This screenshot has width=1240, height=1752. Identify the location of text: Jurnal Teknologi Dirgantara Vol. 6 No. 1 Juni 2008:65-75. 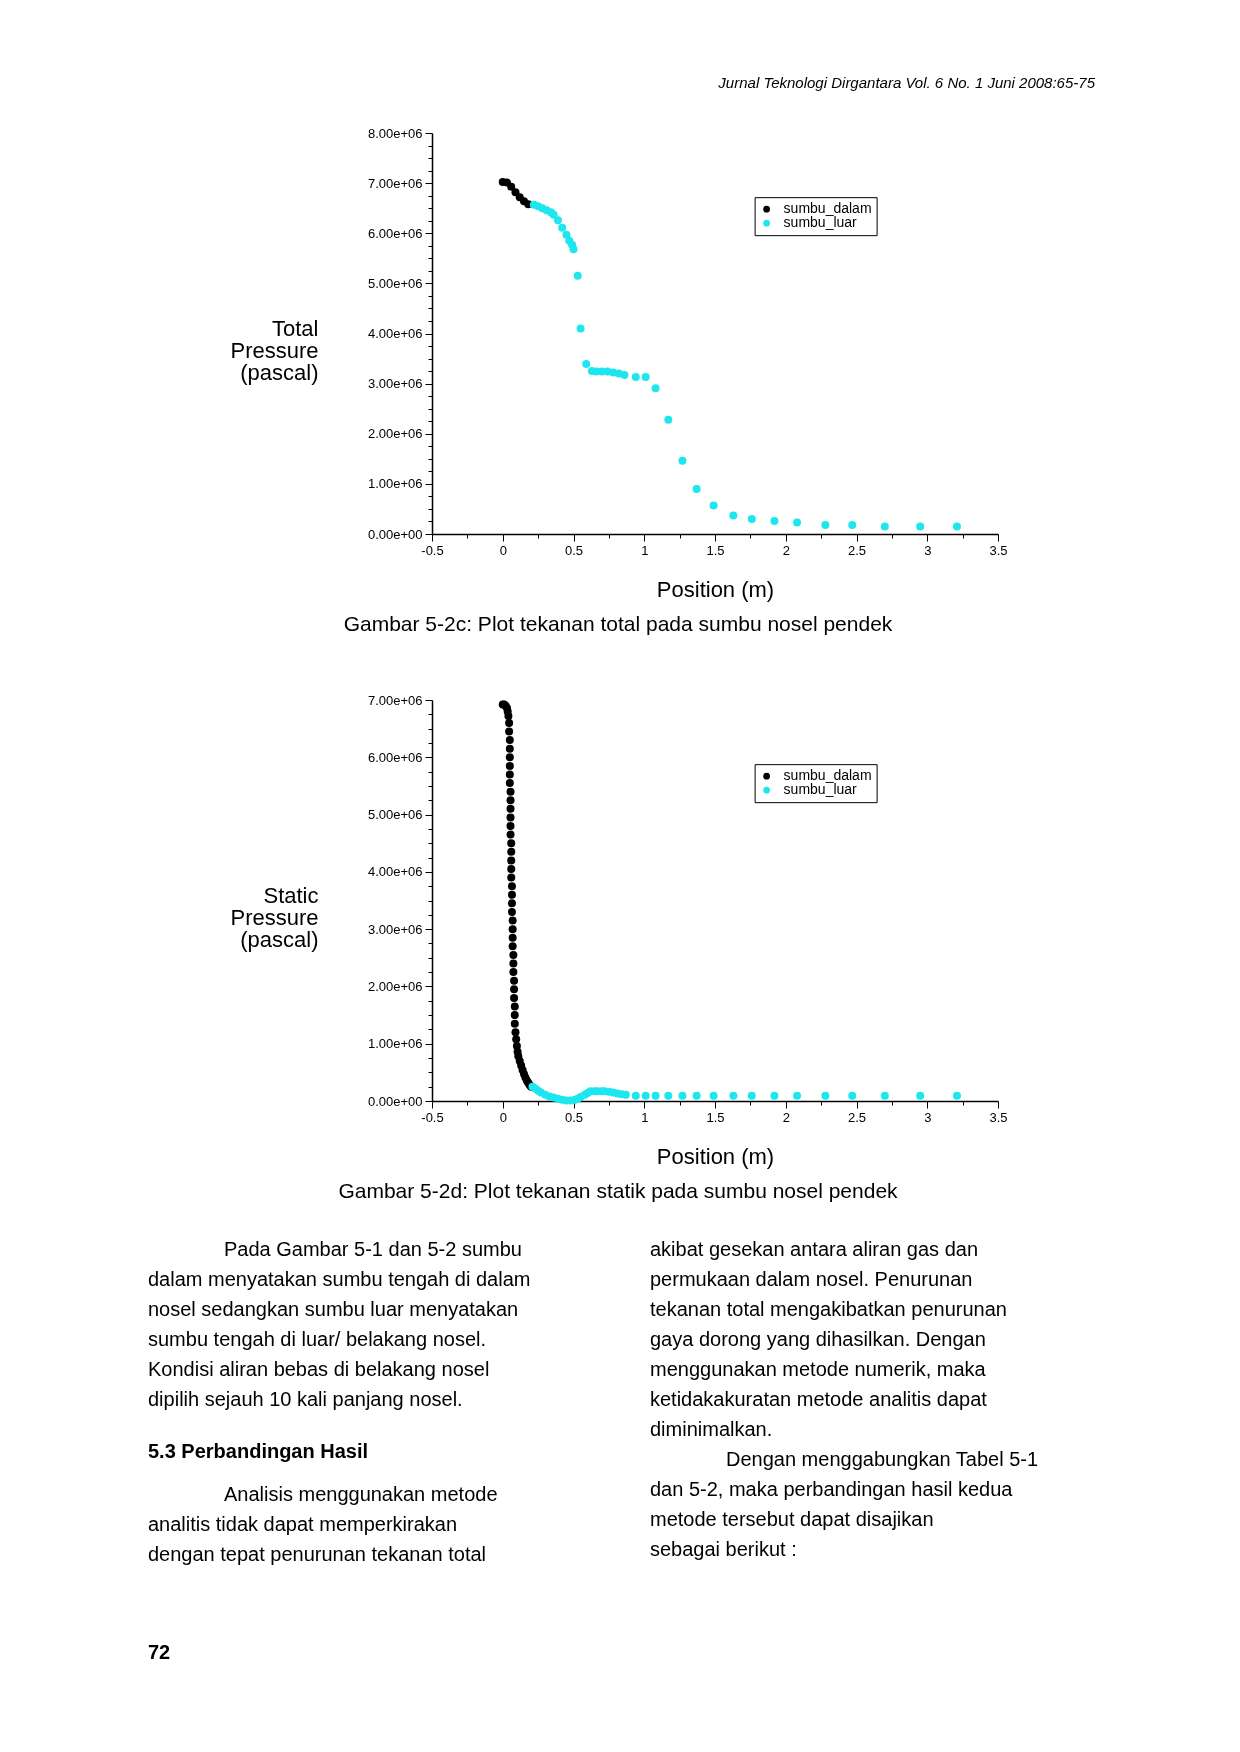
(906, 82).